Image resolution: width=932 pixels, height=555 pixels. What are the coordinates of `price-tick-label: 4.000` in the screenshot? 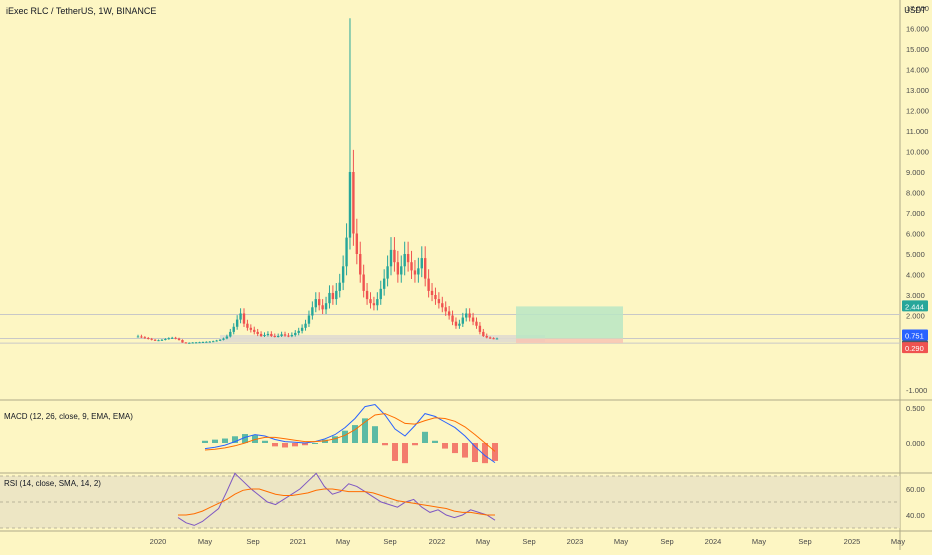 It's located at (915, 275).